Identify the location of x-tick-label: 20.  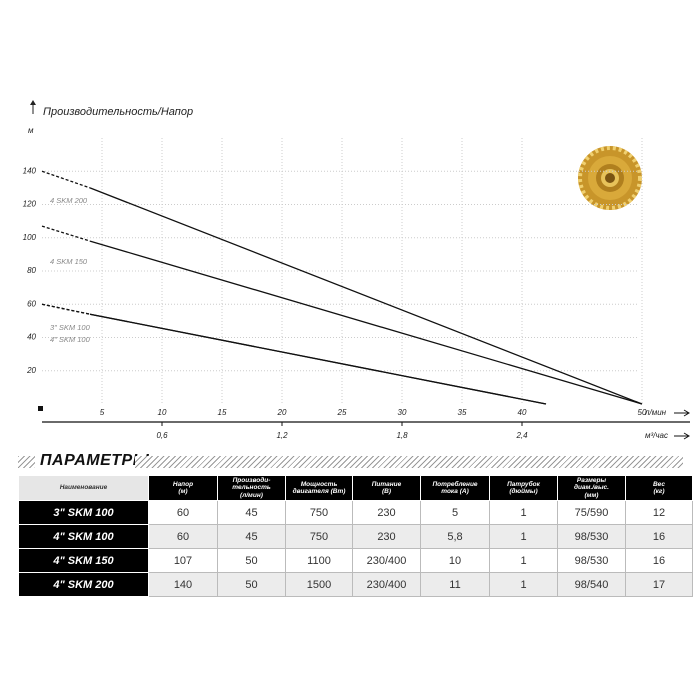
(282, 412).